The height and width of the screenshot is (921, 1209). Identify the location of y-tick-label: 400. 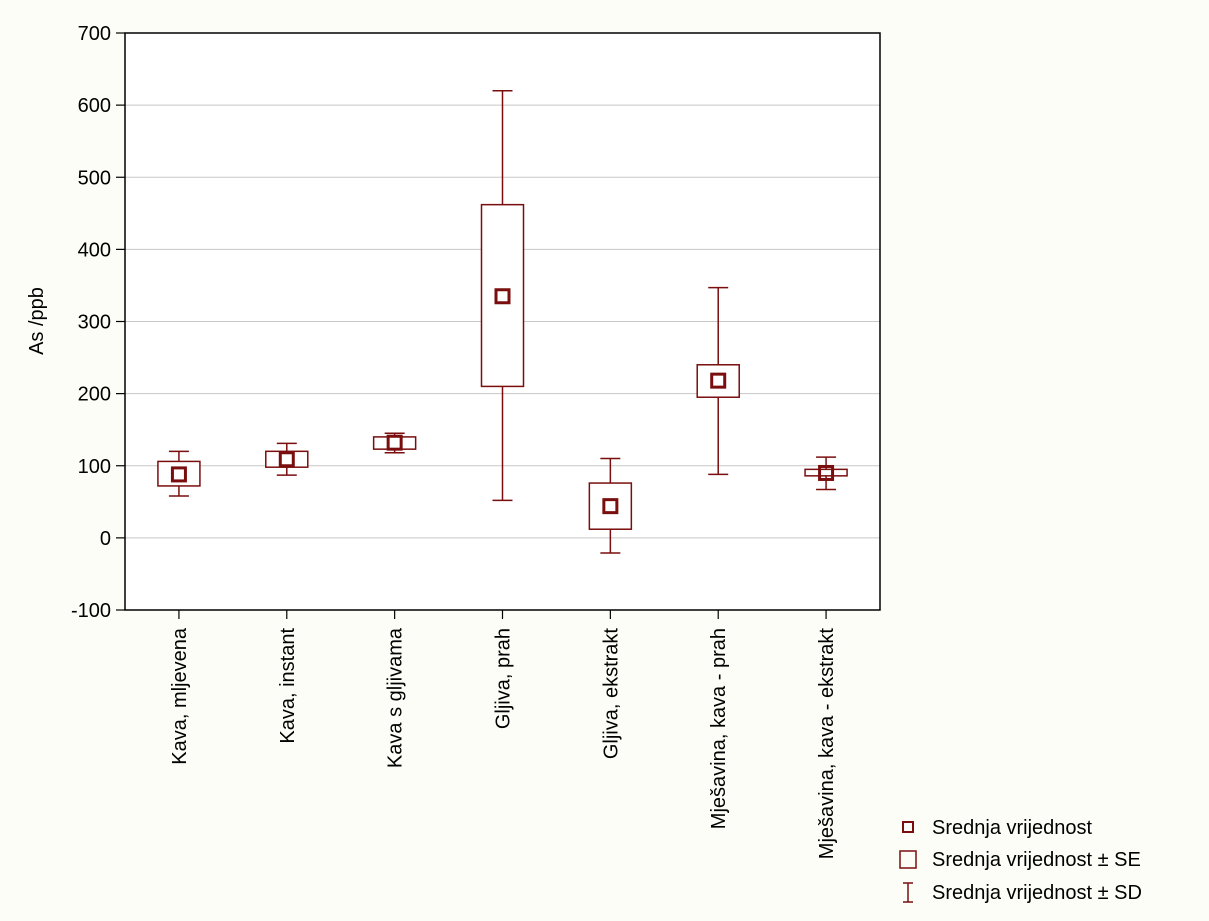
(94, 250).